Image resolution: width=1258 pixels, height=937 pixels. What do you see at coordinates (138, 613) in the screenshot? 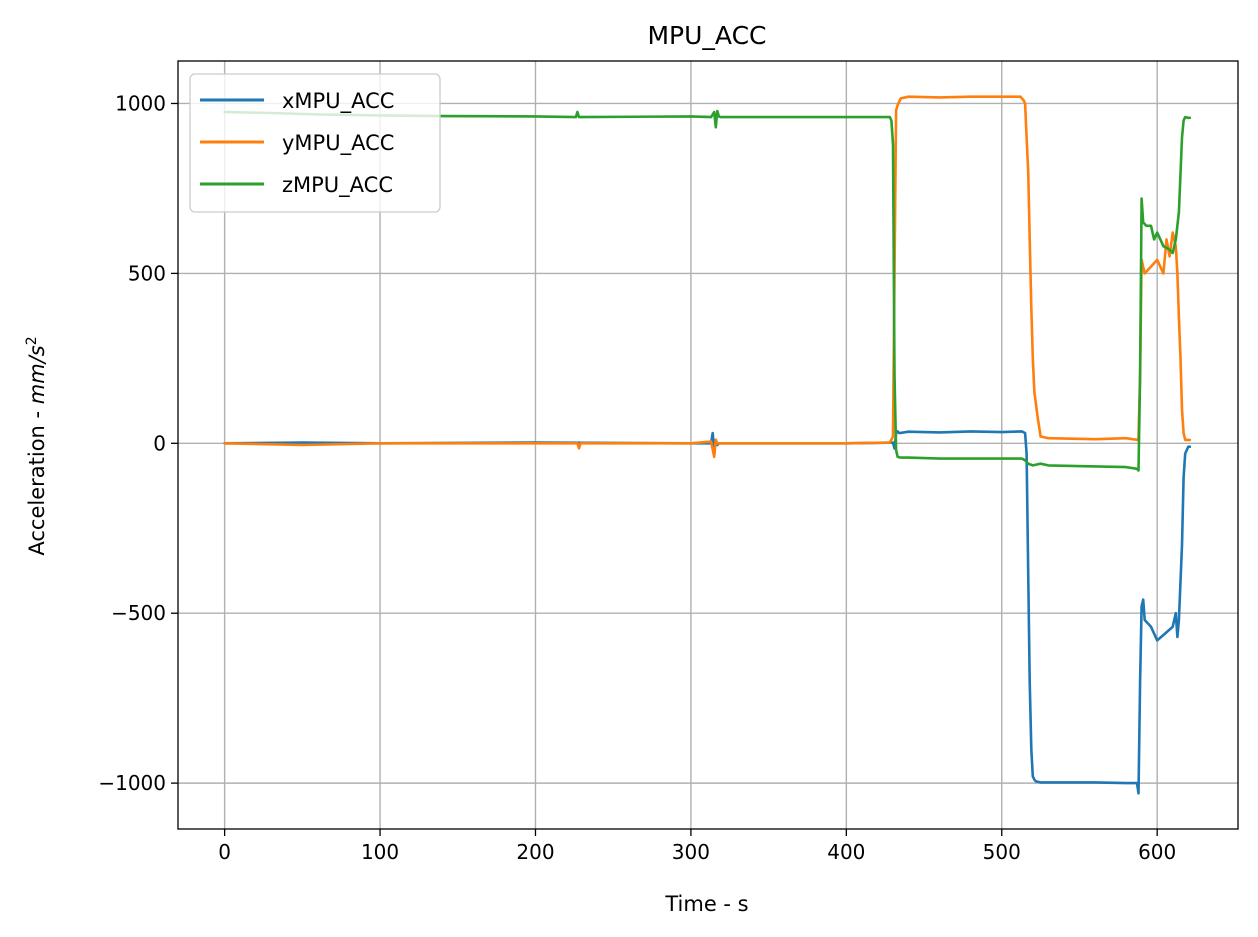
I see `y-tick-label: −500` at bounding box center [138, 613].